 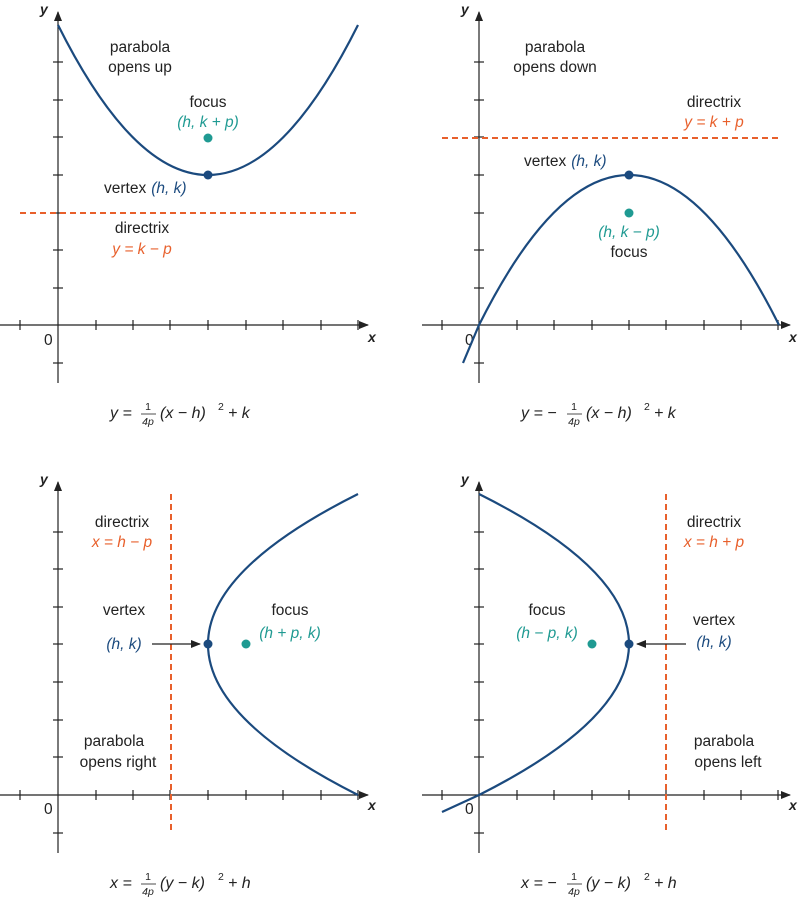 I want to click on title-line2: opens right, so click(x=118, y=762).